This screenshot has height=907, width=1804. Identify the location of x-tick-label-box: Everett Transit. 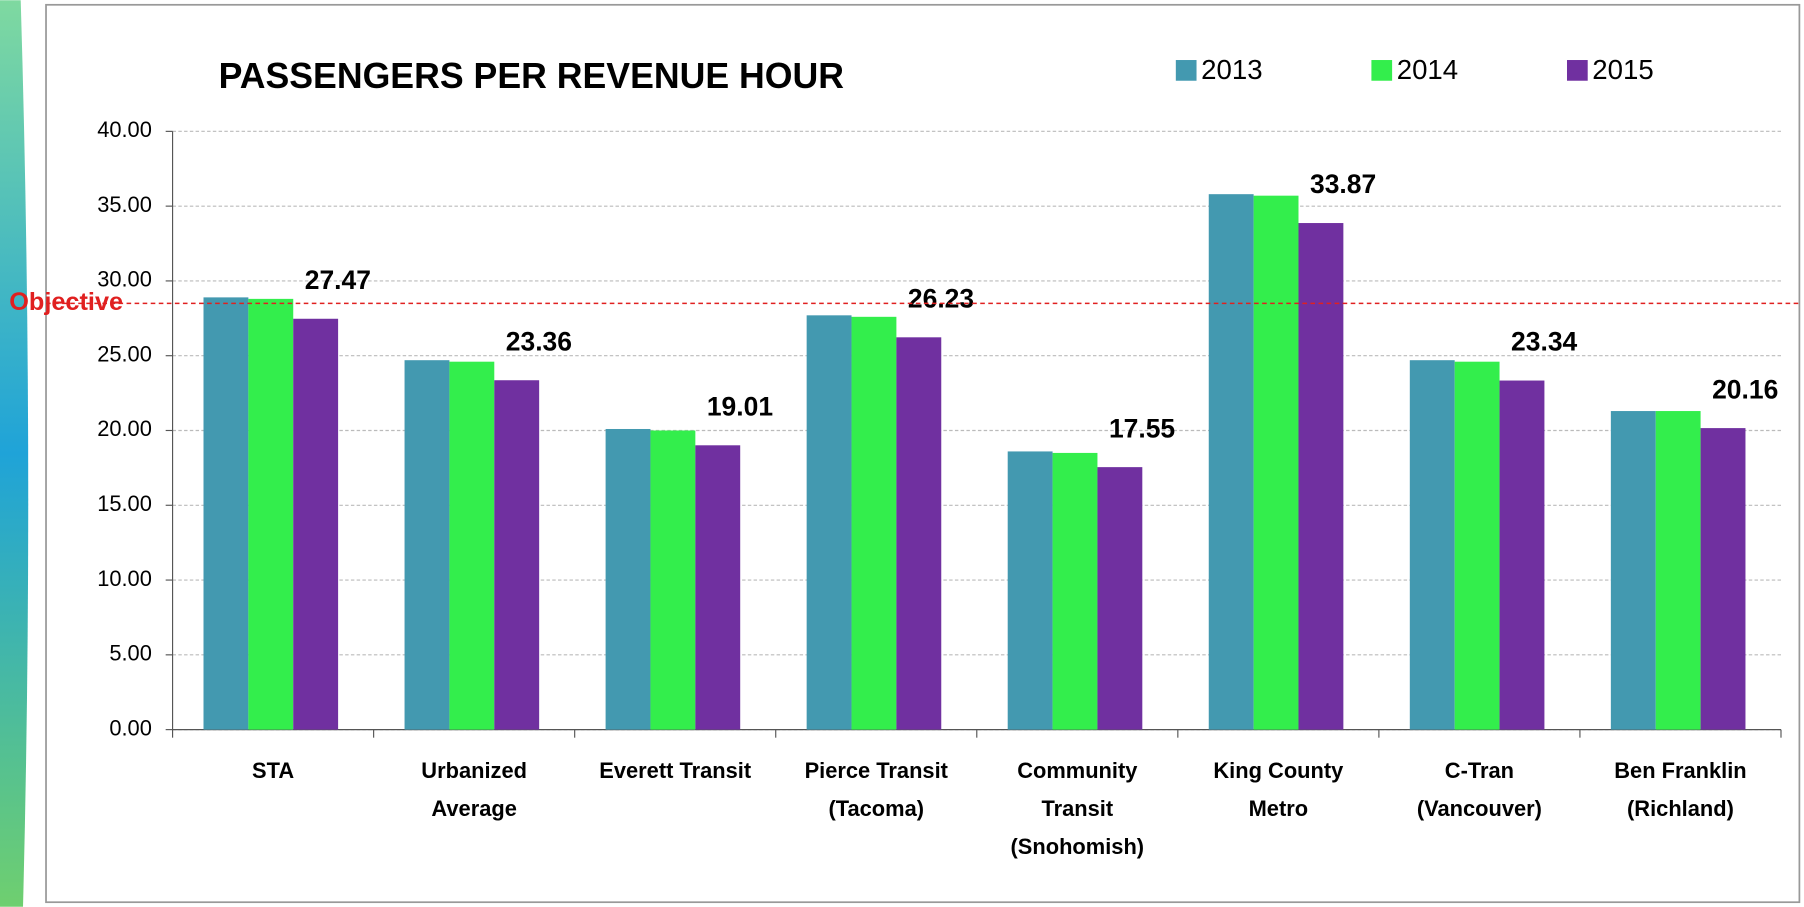
(675, 771).